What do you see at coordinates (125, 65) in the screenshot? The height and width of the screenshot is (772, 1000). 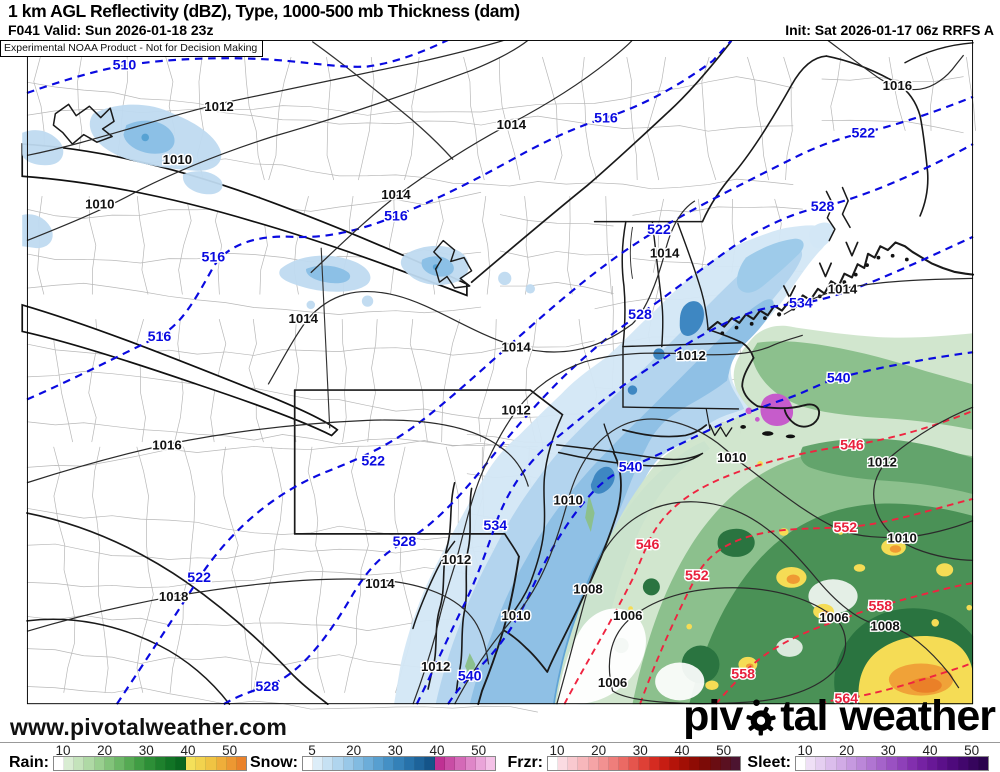 I see `contour-label-510: 510` at bounding box center [125, 65].